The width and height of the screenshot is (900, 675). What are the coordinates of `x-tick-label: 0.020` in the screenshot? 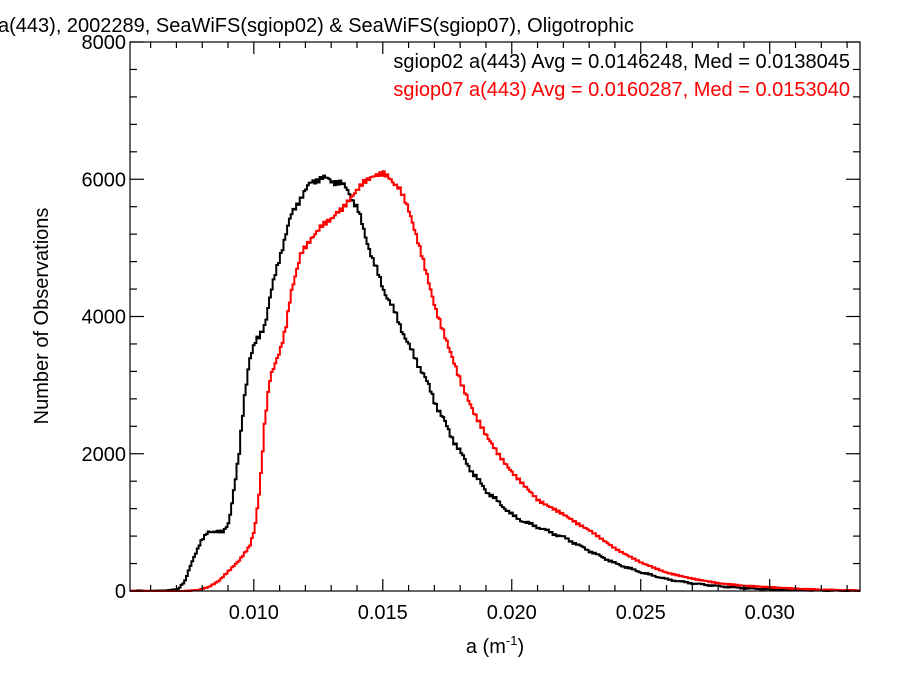 It's located at (512, 613).